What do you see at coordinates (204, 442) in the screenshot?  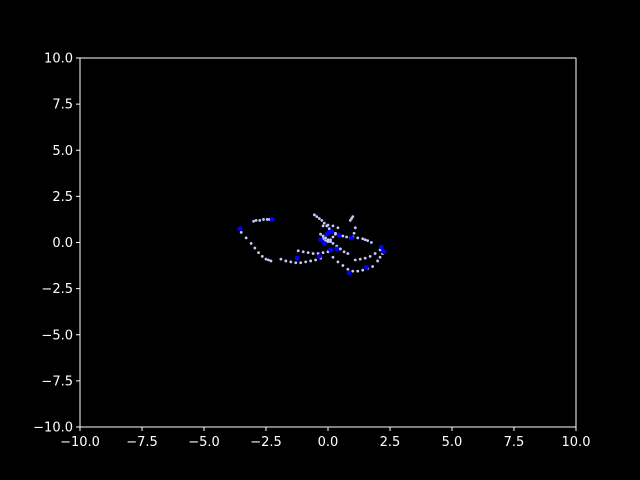 I see `x-tick-label: −5.0` at bounding box center [204, 442].